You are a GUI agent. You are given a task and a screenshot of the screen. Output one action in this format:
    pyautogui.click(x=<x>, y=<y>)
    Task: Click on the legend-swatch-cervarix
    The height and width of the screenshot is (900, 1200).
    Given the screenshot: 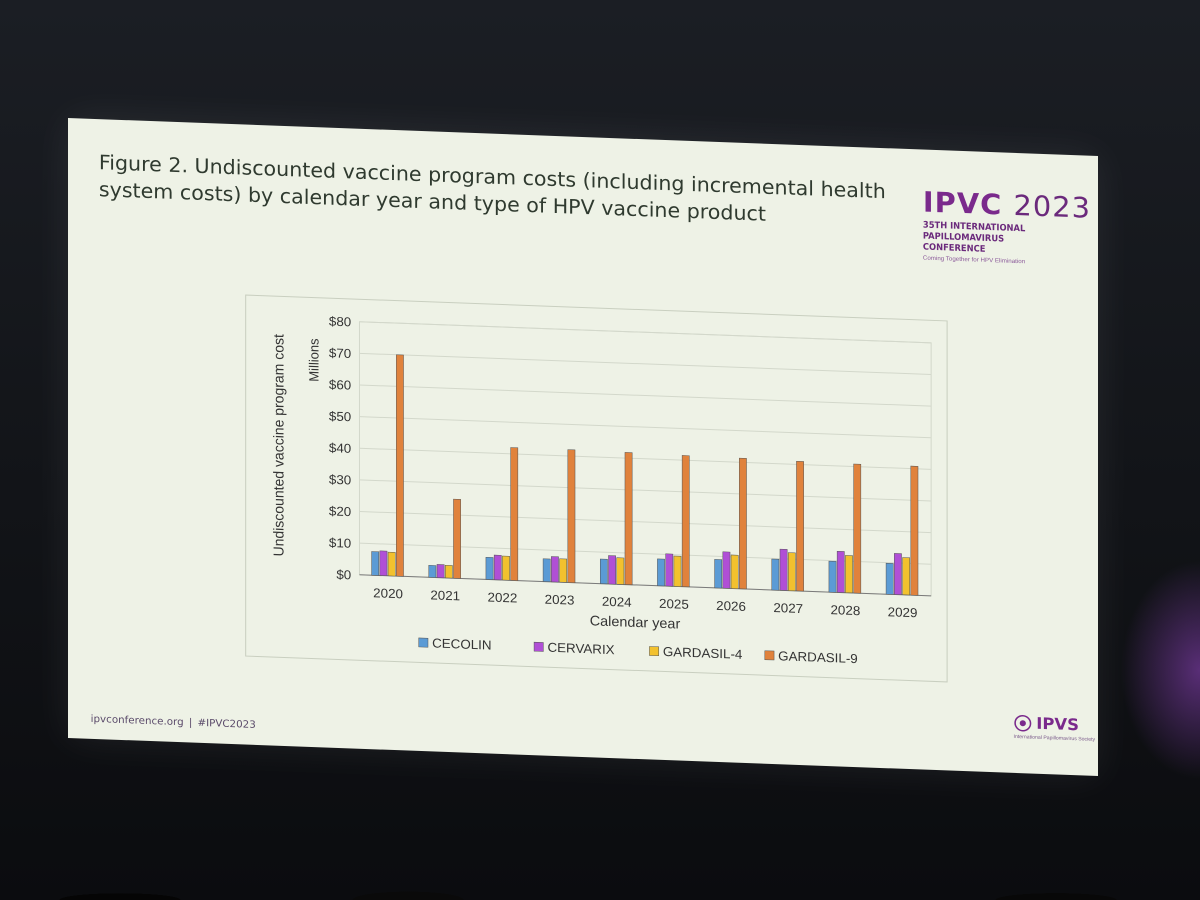 What is the action you would take?
    pyautogui.click(x=538, y=646)
    